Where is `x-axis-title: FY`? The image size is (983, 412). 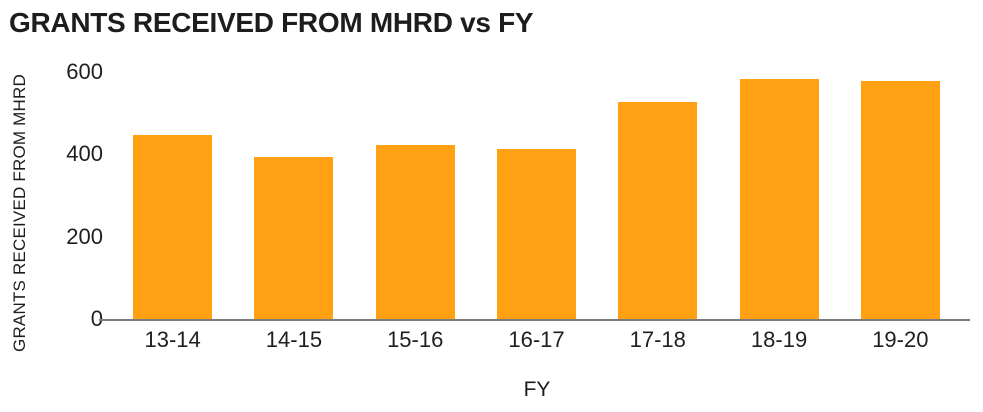 x-axis-title: FY is located at coordinates (537, 389).